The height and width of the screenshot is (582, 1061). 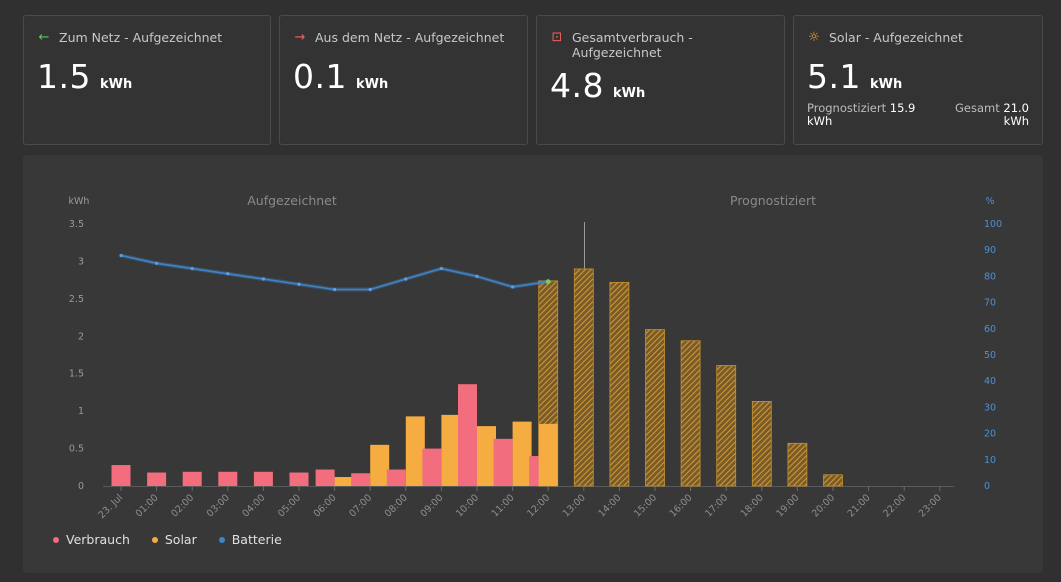 What do you see at coordinates (174, 539) in the screenshot?
I see `legend-item-solar: Solar` at bounding box center [174, 539].